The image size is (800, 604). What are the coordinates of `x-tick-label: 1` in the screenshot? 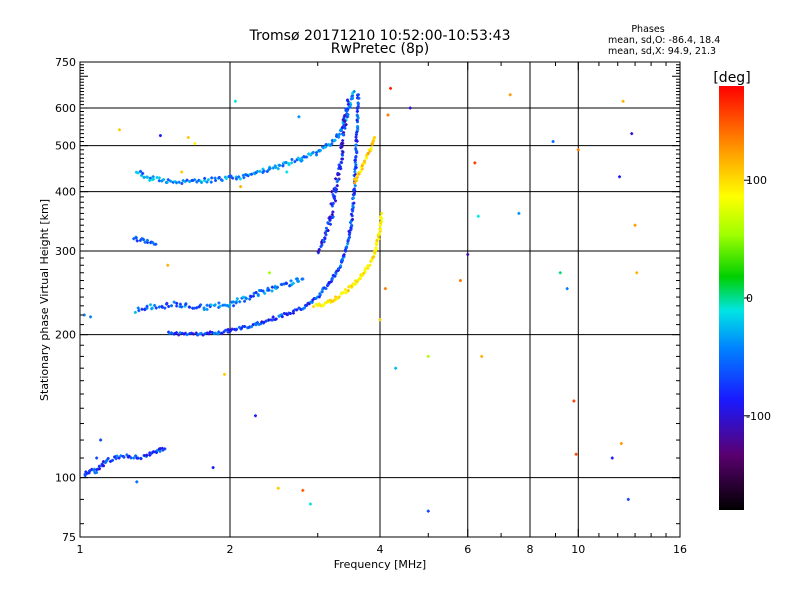 It's located at (80, 549).